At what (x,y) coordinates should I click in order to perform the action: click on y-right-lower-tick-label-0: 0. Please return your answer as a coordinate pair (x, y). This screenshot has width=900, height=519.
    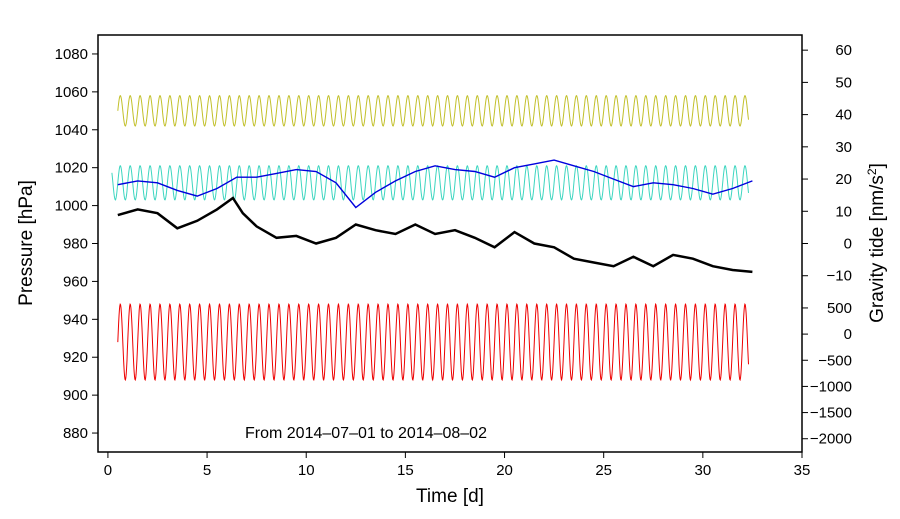
    Looking at the image, I should click on (848, 334).